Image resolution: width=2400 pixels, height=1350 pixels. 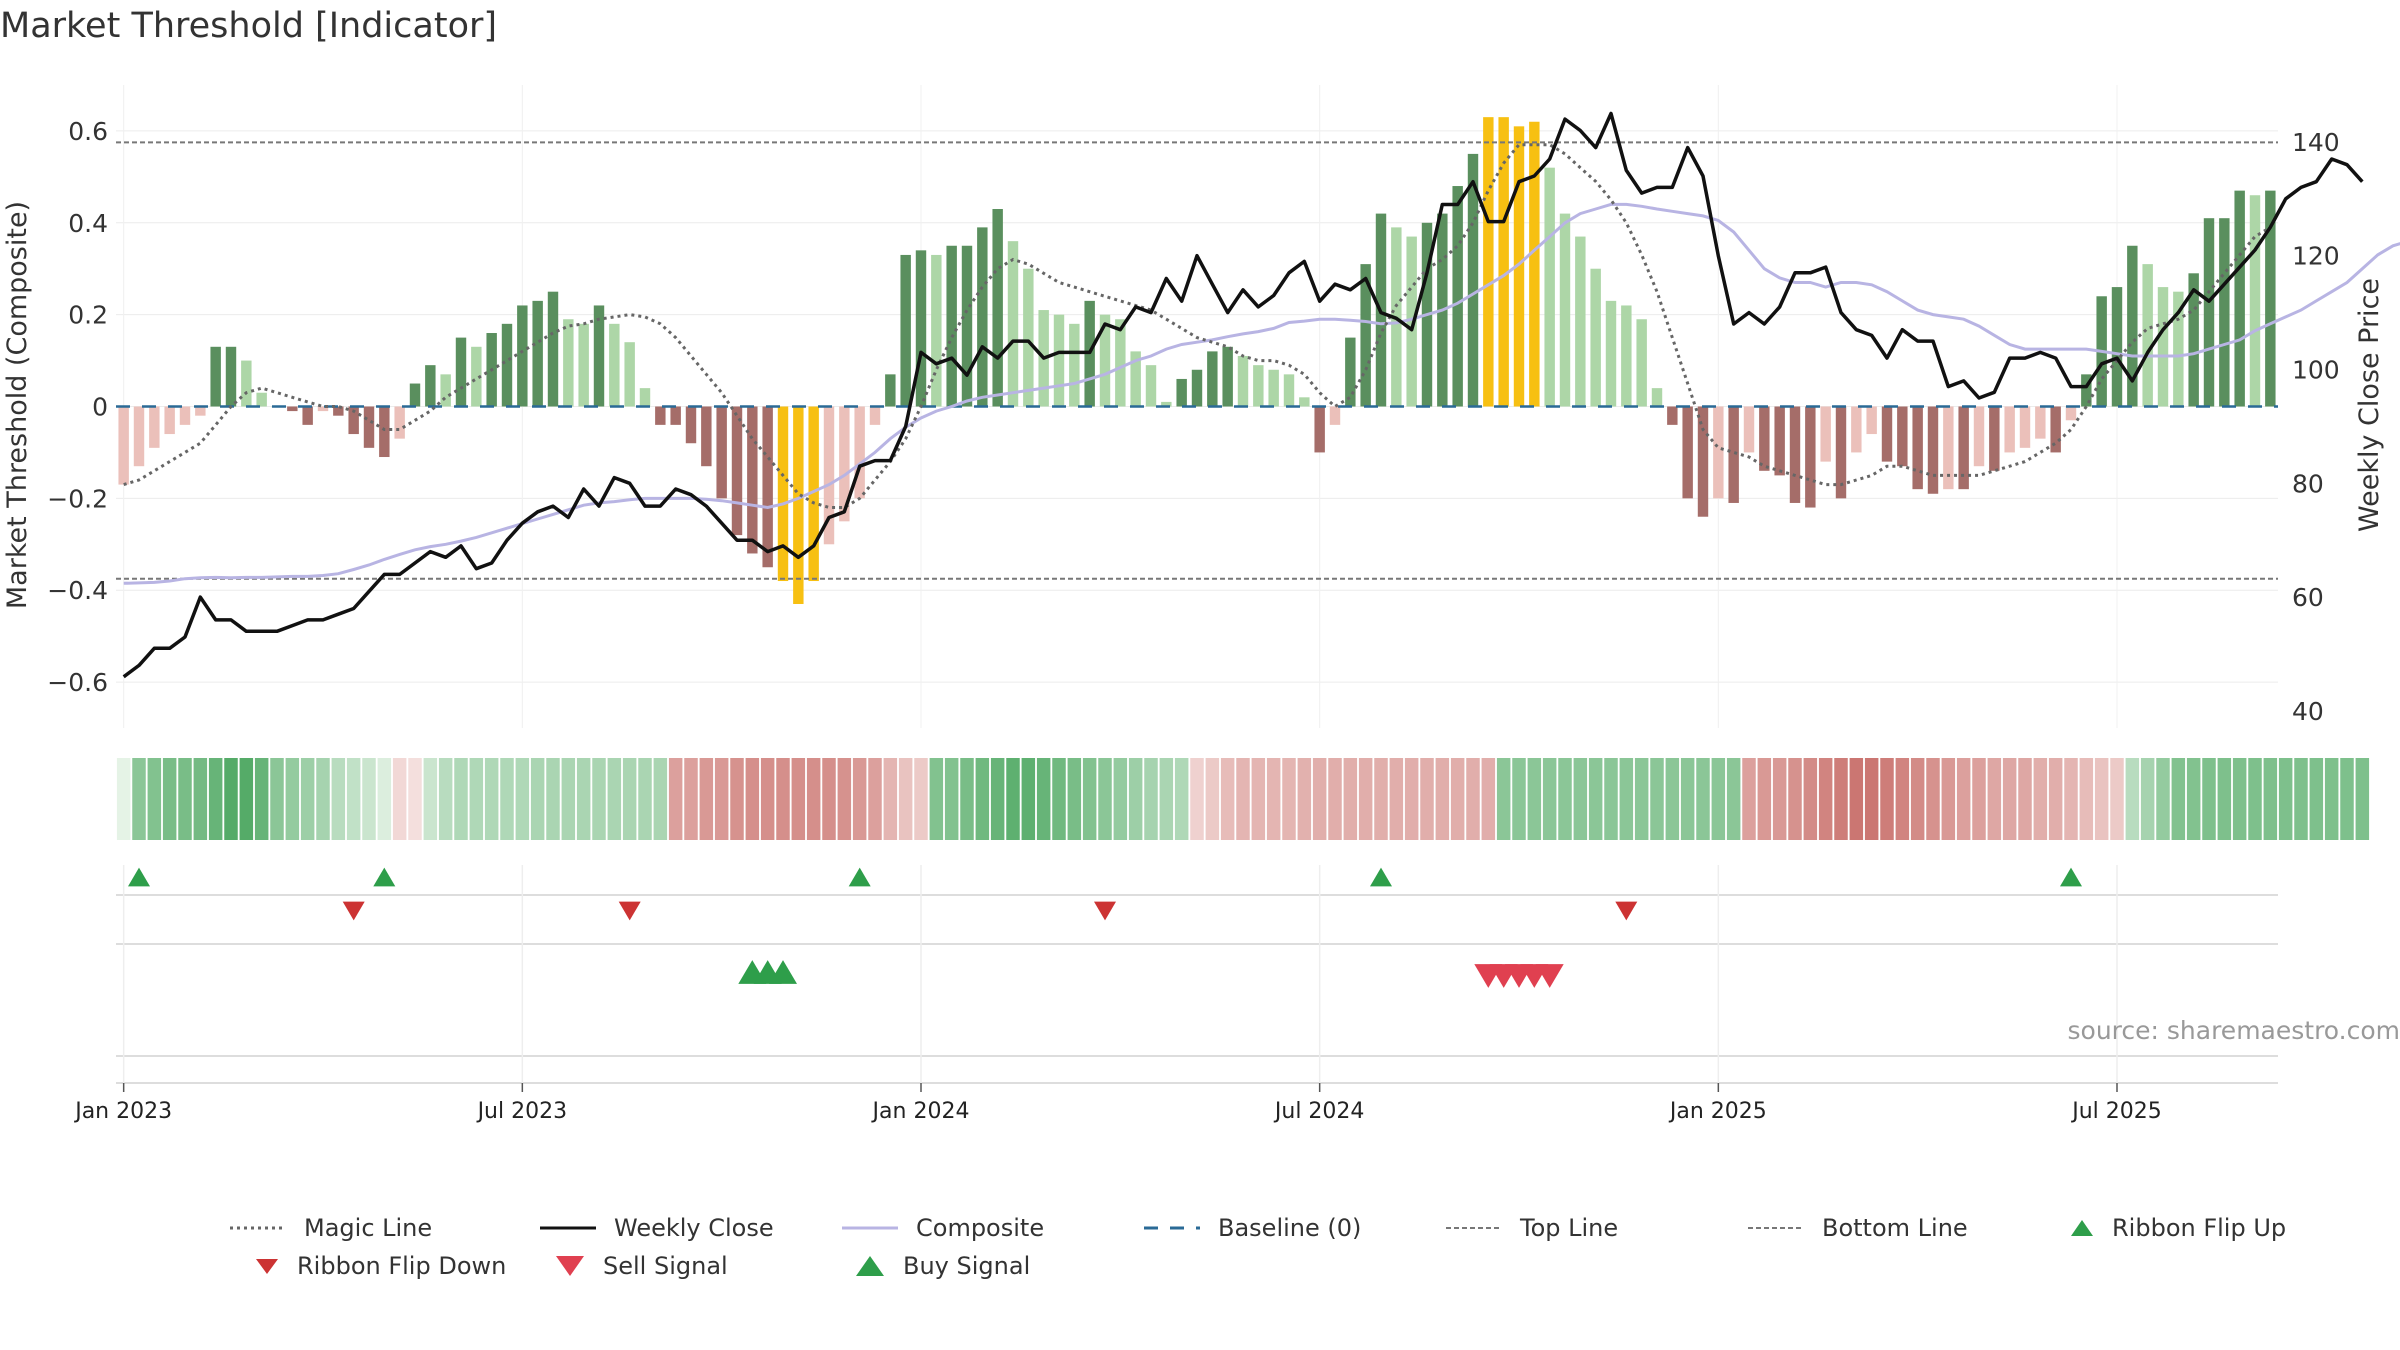 What do you see at coordinates (859, 877) in the screenshot?
I see `ribbon-flip-up-marker` at bounding box center [859, 877].